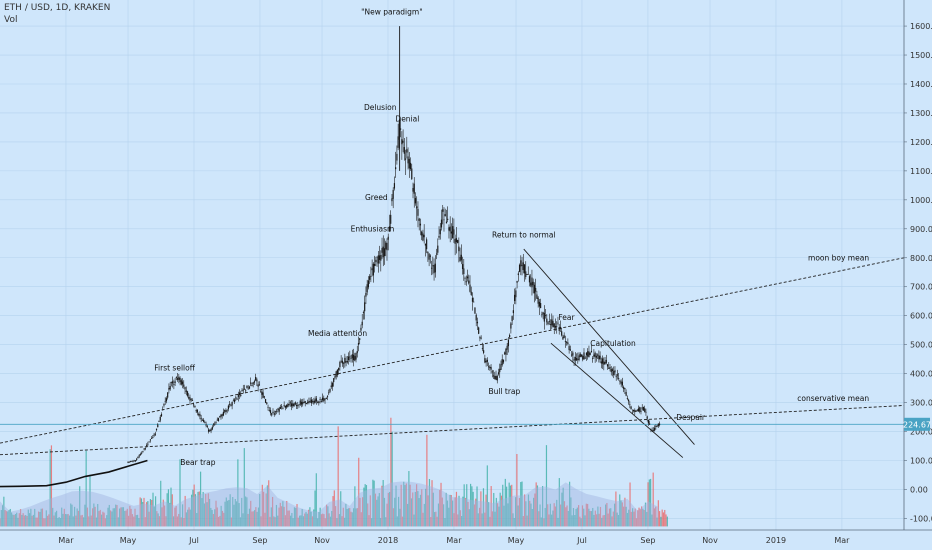  I want to click on time-tick-label: Nov, so click(710, 540).